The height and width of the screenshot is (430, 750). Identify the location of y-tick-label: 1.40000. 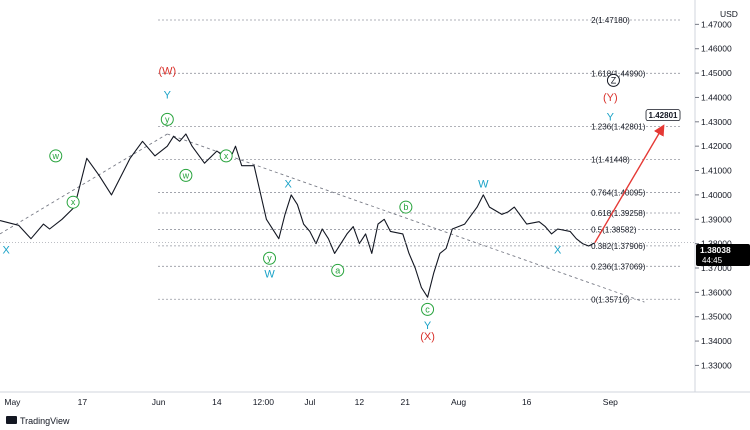
(716, 195).